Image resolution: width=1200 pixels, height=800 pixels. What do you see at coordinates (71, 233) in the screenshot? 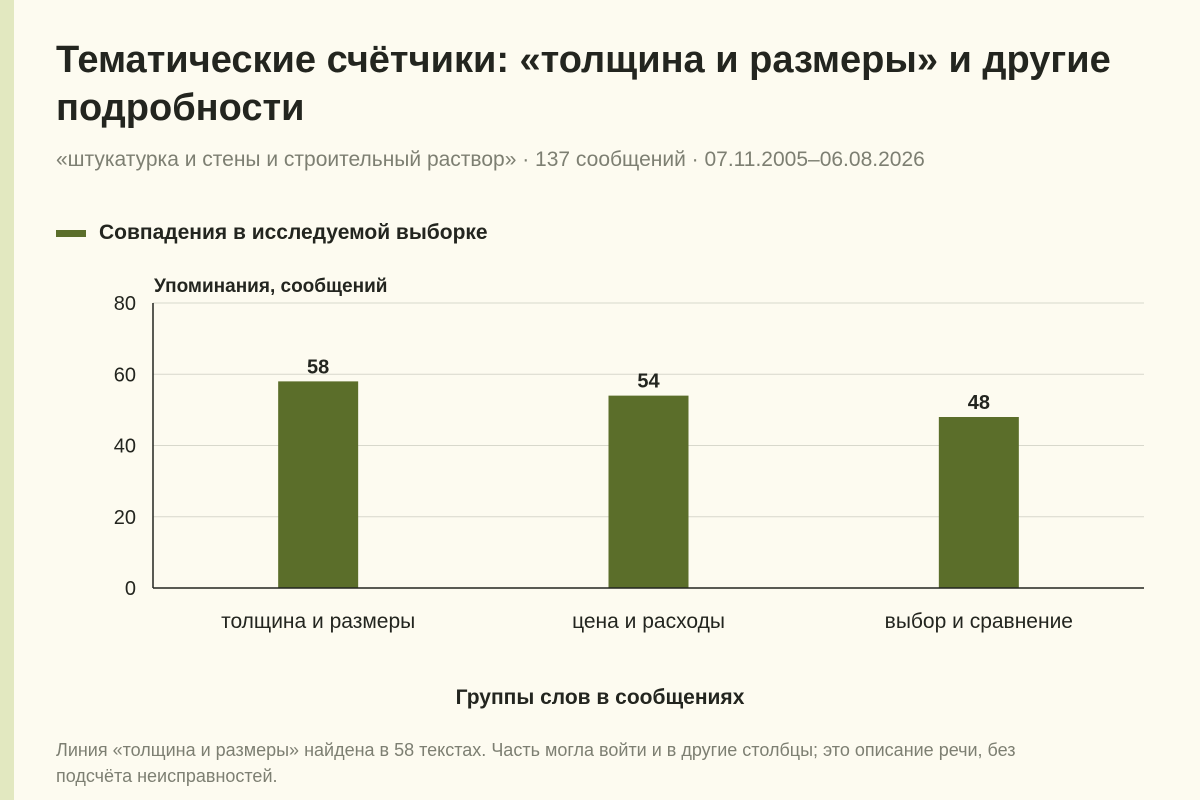
I see `legend-swatch` at bounding box center [71, 233].